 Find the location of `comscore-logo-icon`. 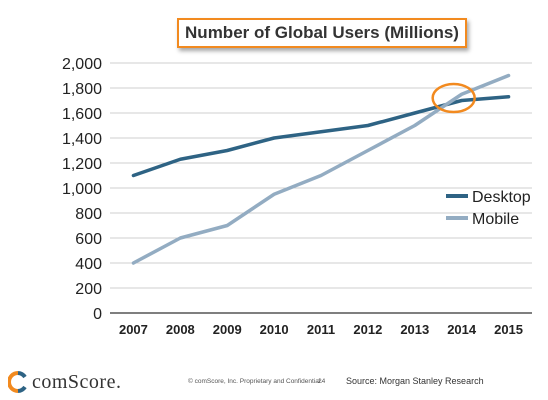

comscore-logo-icon is located at coordinates (17, 382).